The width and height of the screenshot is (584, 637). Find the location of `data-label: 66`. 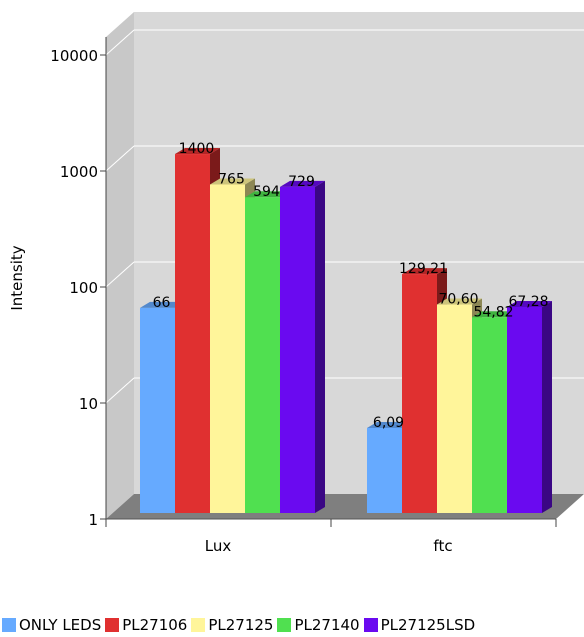

data-label: 66 is located at coordinates (162, 303).